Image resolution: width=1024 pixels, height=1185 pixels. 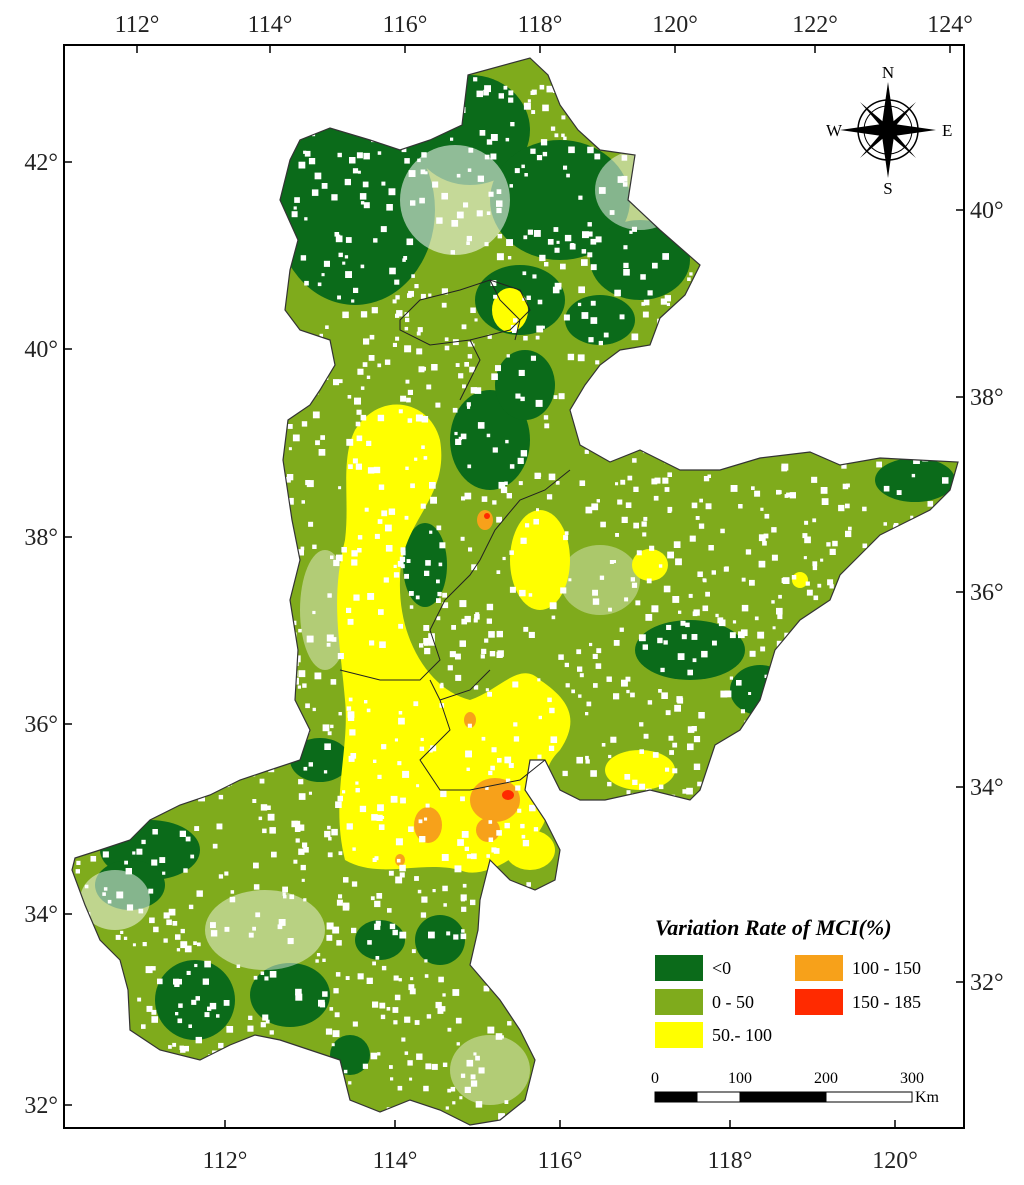 What do you see at coordinates (886, 968) in the screenshot?
I see `legend-label-3: 100 - 150` at bounding box center [886, 968].